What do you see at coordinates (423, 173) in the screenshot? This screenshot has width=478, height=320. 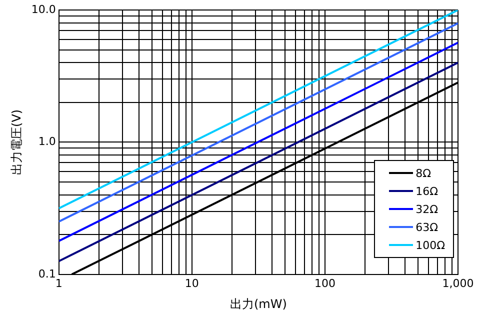 I see `legend-label: 8Ω` at bounding box center [423, 173].